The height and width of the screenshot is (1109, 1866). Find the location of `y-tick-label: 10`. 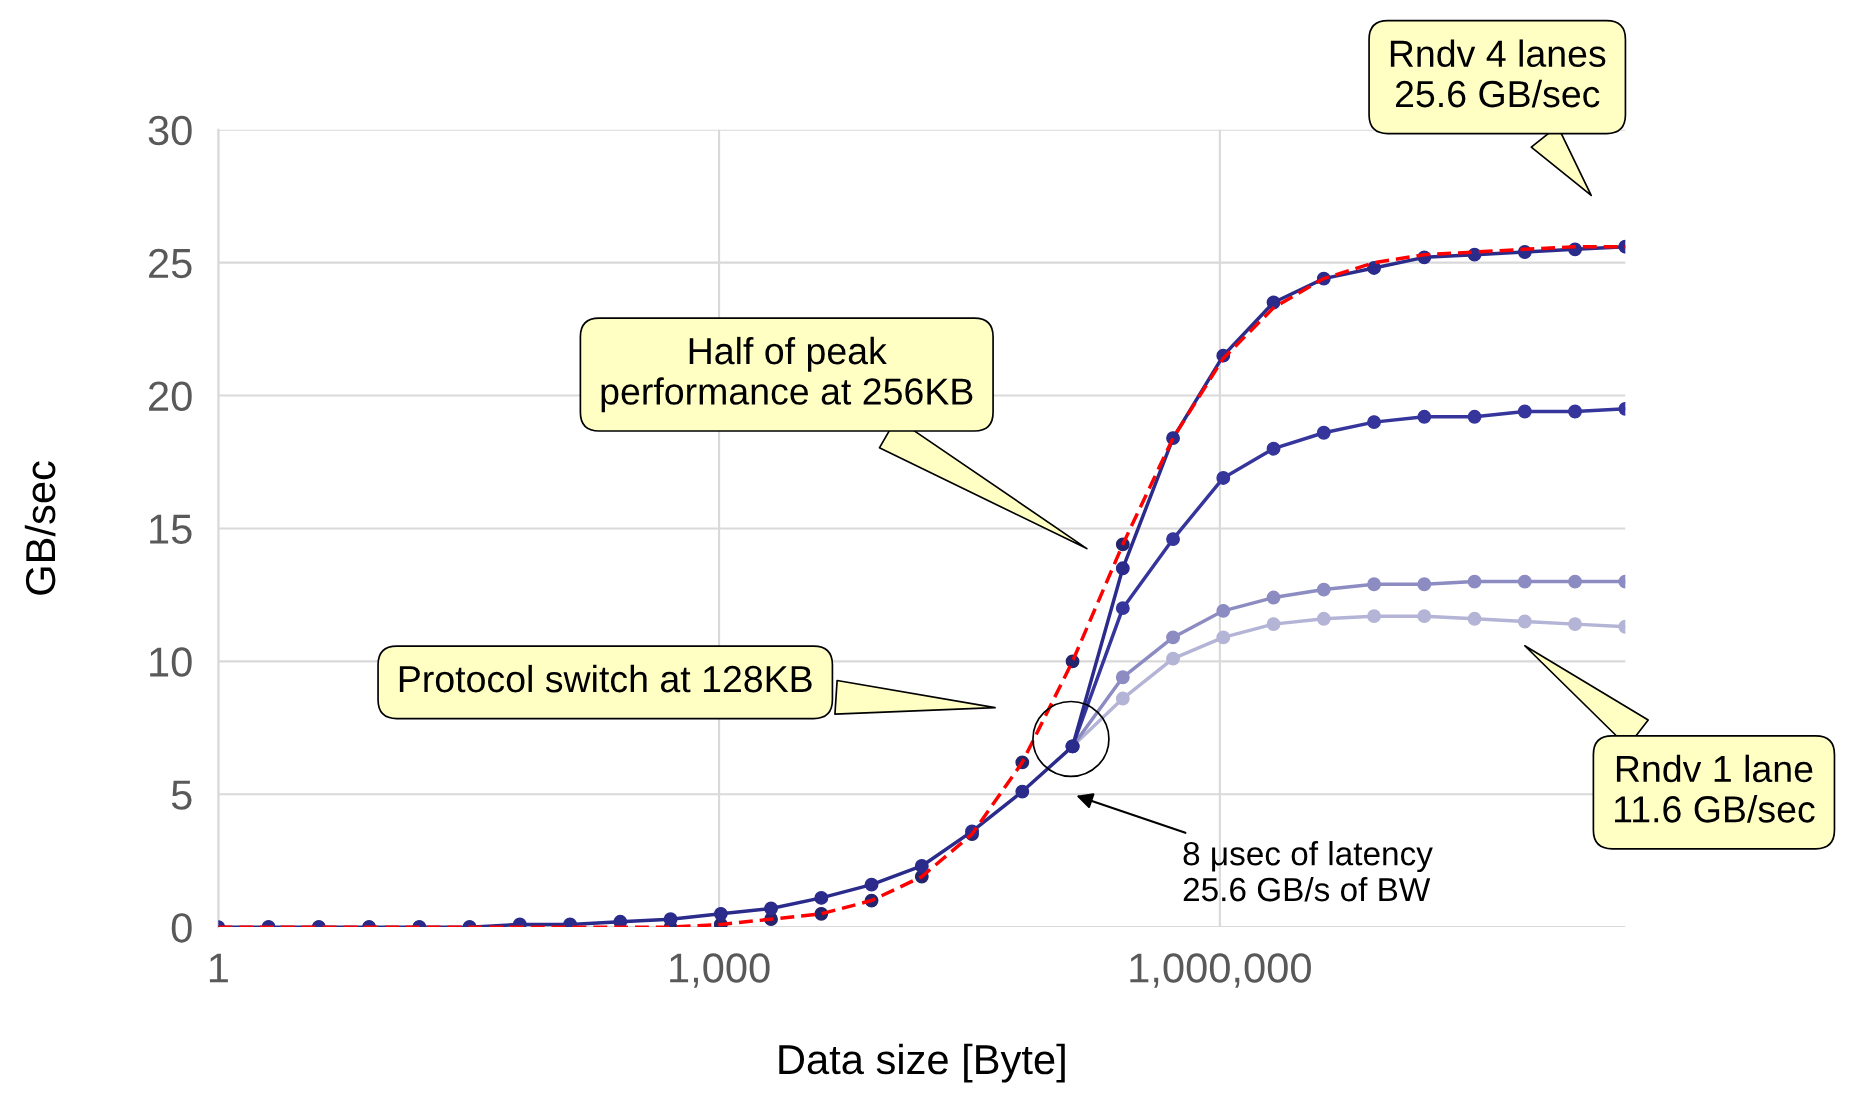

y-tick-label: 10 is located at coordinates (171, 662).